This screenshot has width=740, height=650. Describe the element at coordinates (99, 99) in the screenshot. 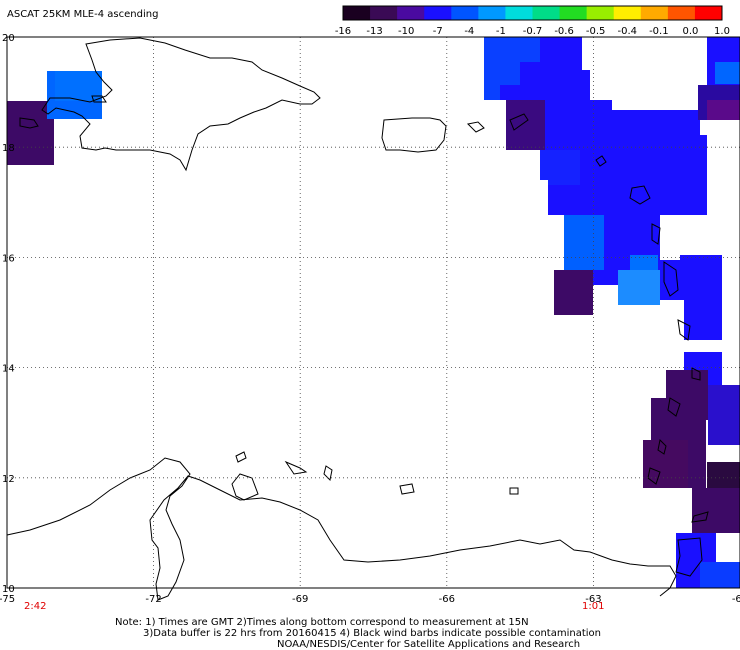

I see `coastline-gonave` at that location.